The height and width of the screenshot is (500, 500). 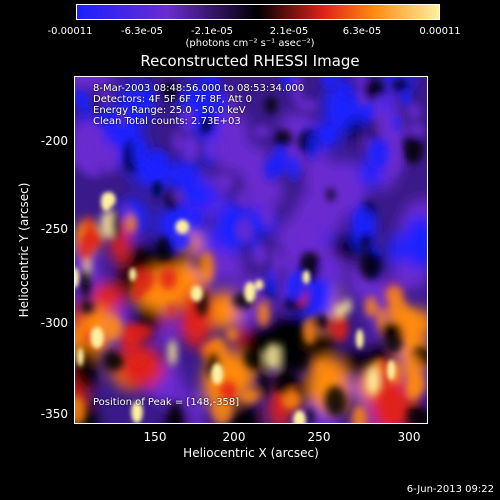 What do you see at coordinates (173, 99) in the screenshot?
I see `detectors: Detectors: 4F 5F 6F 7F 8F, Att 0` at bounding box center [173, 99].